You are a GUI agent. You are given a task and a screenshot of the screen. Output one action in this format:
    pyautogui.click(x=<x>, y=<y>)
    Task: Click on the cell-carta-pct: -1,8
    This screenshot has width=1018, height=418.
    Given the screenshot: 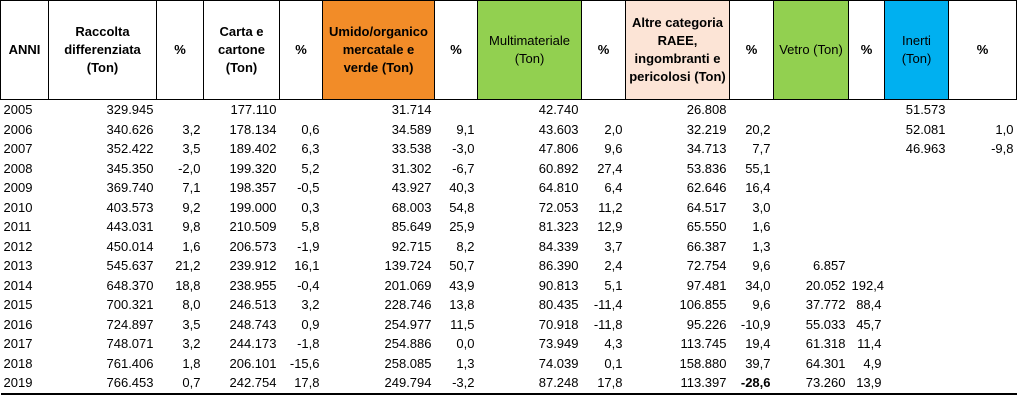 What is the action you would take?
    pyautogui.click(x=308, y=344)
    